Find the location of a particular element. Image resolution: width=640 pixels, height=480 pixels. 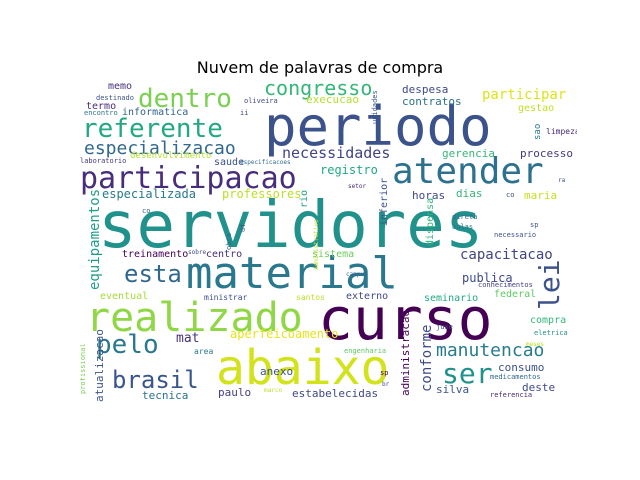

word-capacitacao: capacitacao is located at coordinates (506, 255).